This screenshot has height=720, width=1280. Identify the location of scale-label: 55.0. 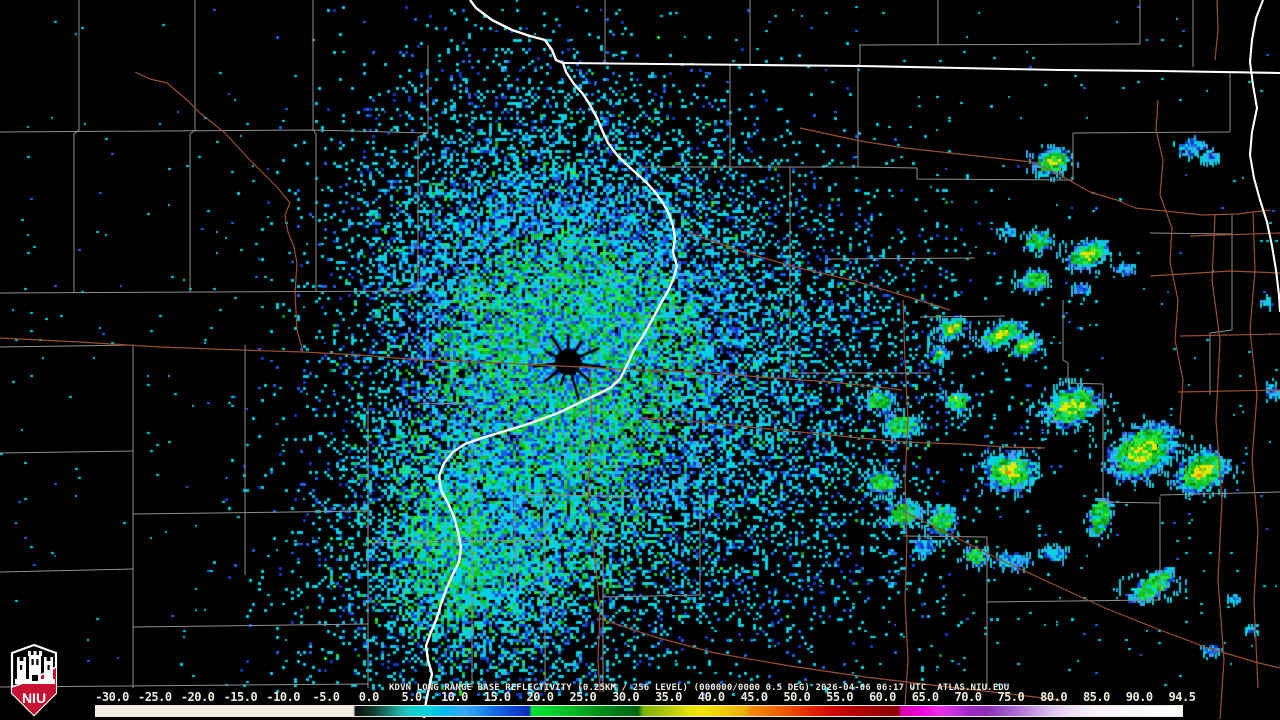
(840, 697).